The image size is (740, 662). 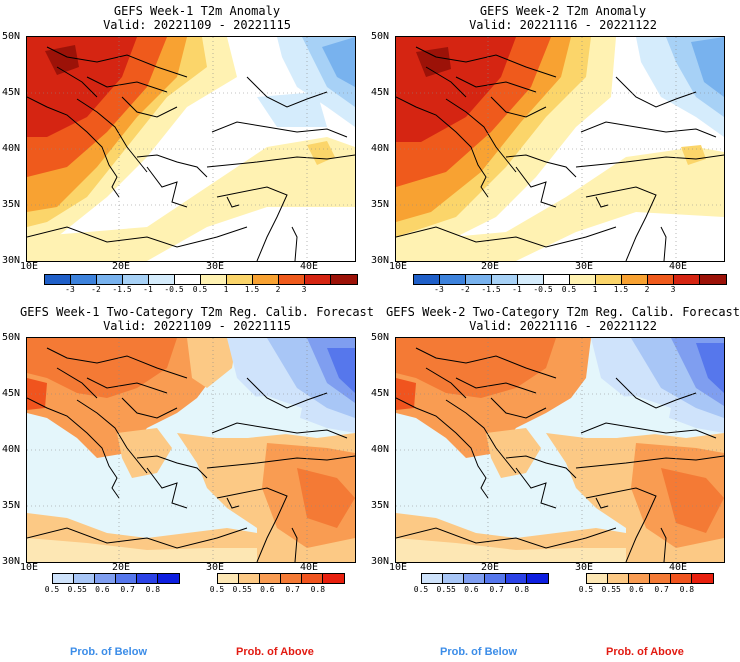 I want to click on lat-label-50n: 50N, so click(x=380, y=36).